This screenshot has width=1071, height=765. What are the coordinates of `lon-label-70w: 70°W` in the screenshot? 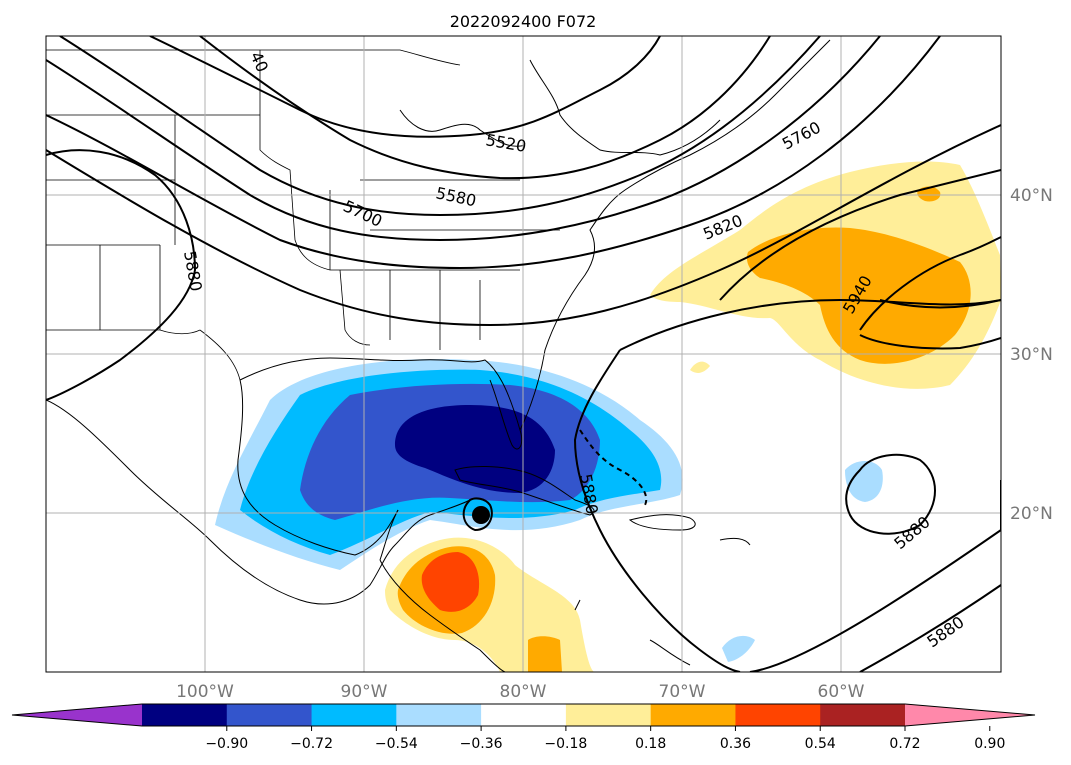 It's located at (682, 692).